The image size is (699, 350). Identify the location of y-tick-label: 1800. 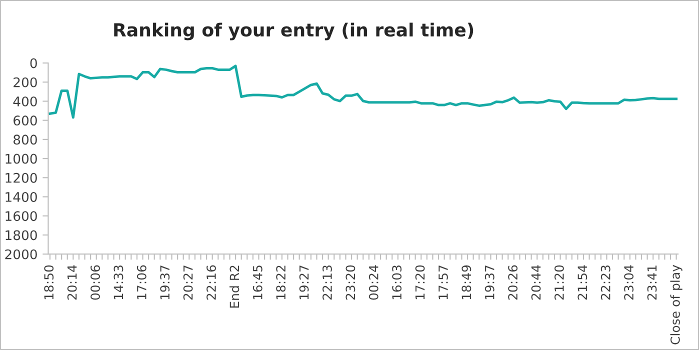
(21, 235).